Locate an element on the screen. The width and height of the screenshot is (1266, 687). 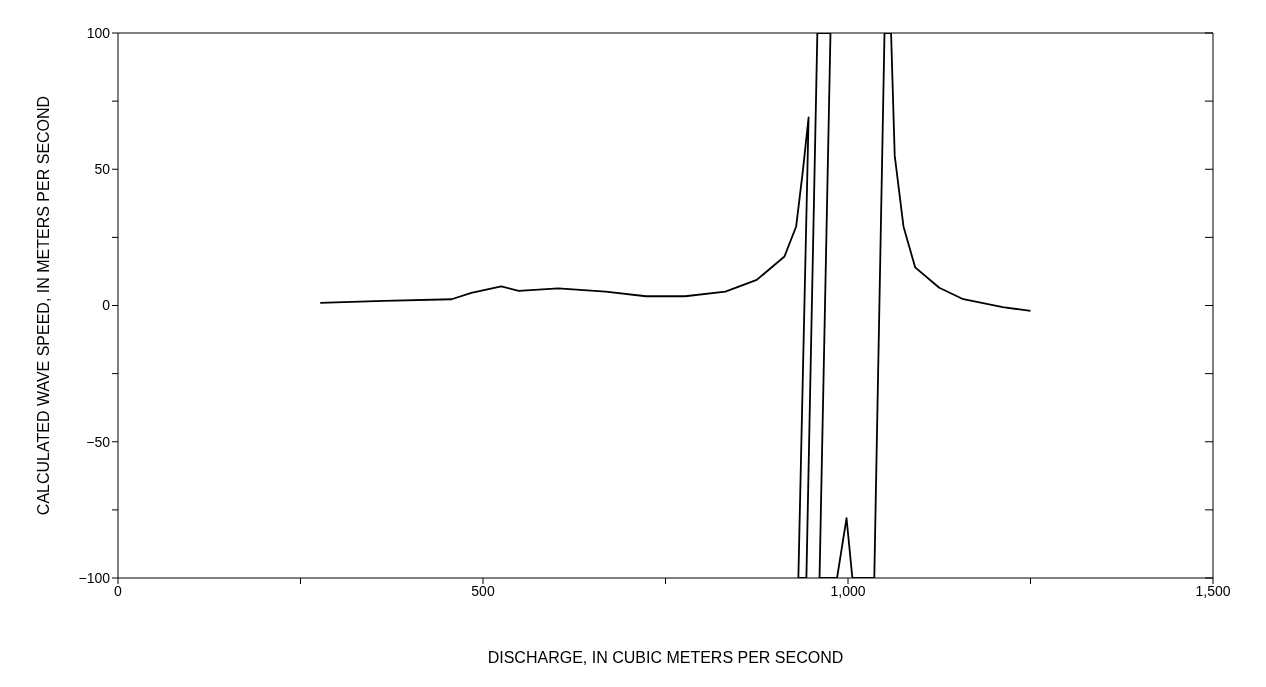
y-tick-label: 100 is located at coordinates (98, 32).